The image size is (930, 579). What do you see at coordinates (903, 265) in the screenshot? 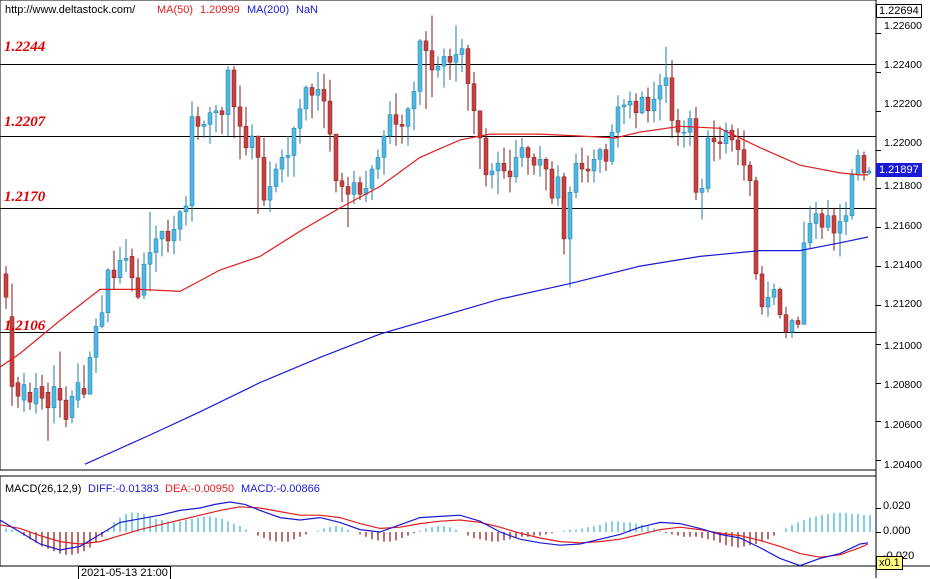
I see `price-tick: 1.21400` at bounding box center [903, 265].